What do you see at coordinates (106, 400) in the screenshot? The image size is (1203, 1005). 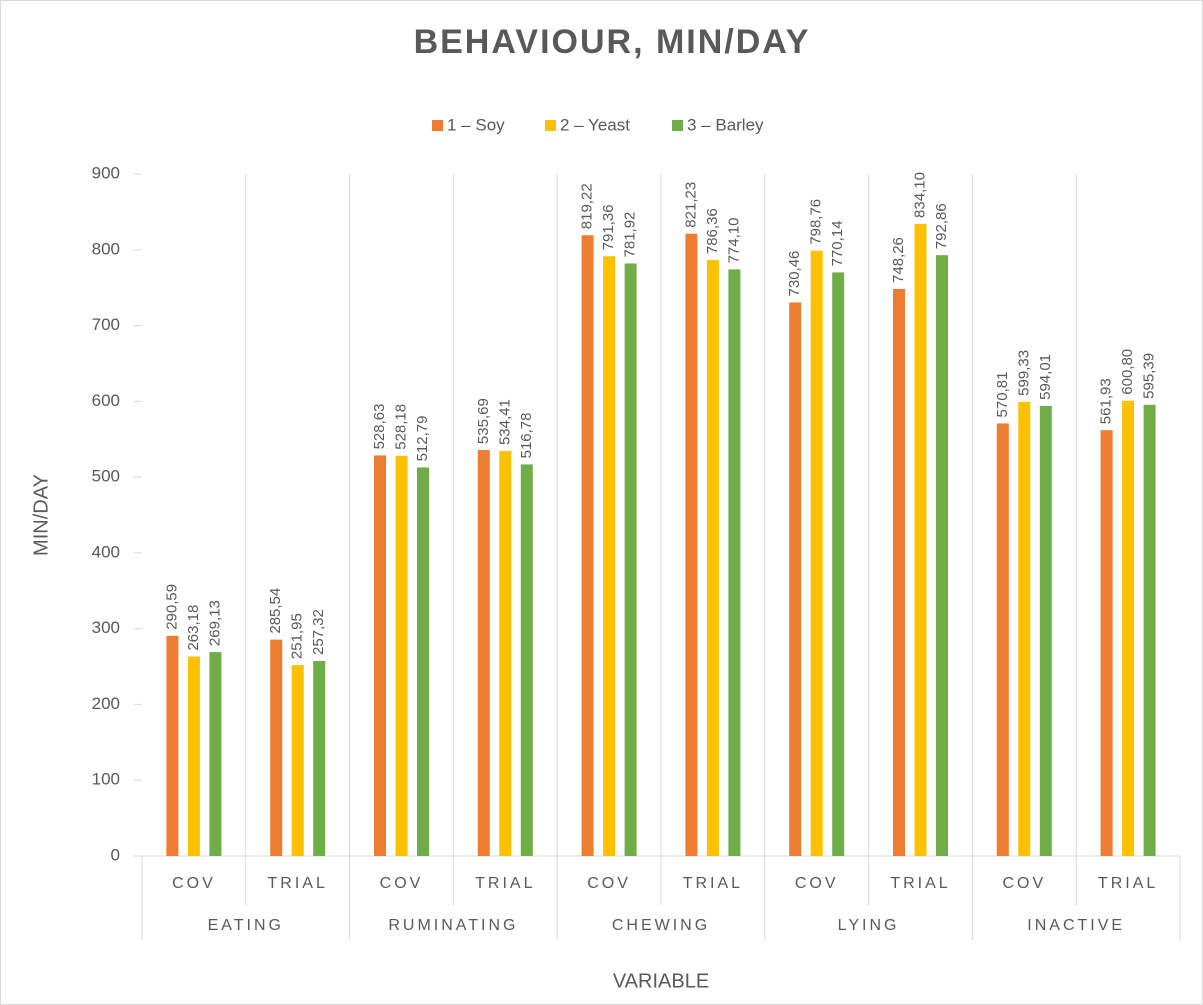 I see `y-tick-label: 600` at bounding box center [106, 400].